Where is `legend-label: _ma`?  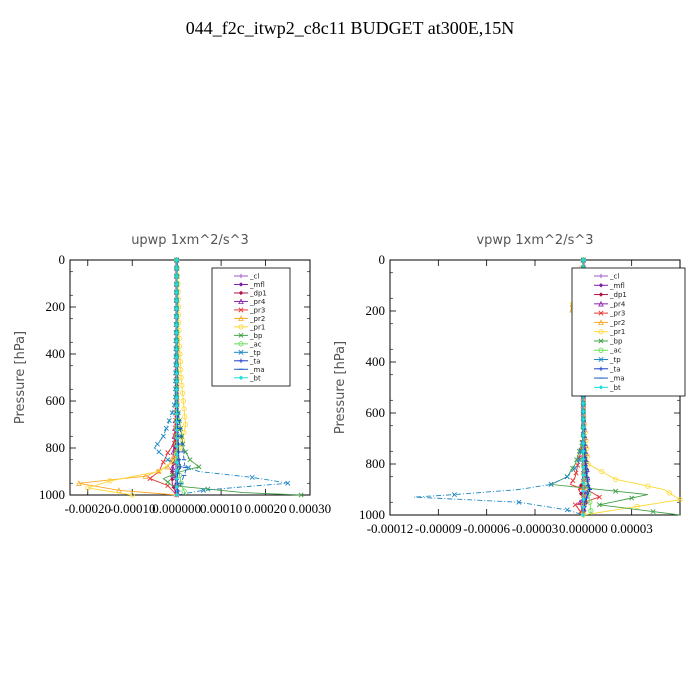
legend-label: _ma is located at coordinates (257, 370).